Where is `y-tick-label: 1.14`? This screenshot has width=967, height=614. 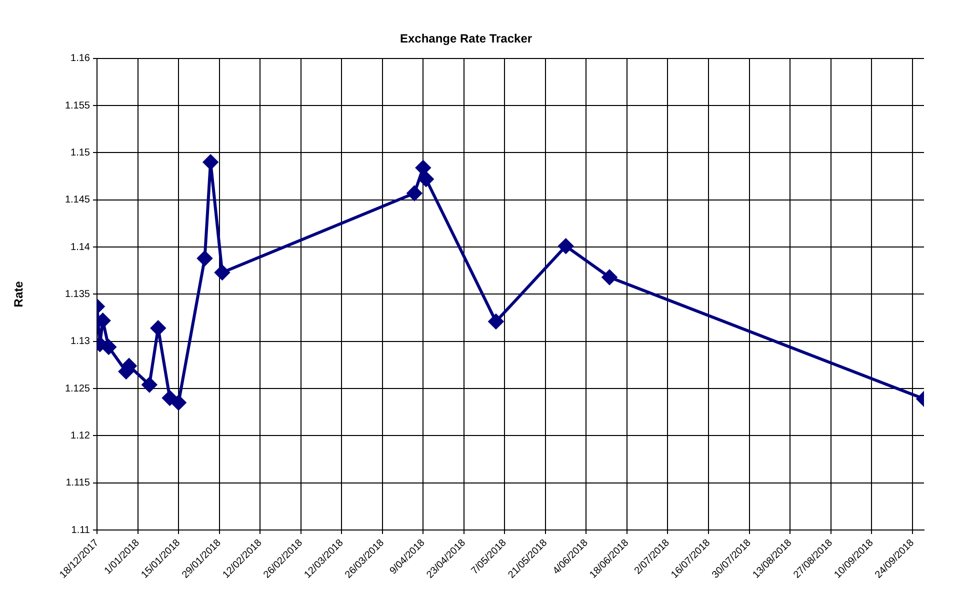
y-tick-label: 1.14 is located at coordinates (80, 247).